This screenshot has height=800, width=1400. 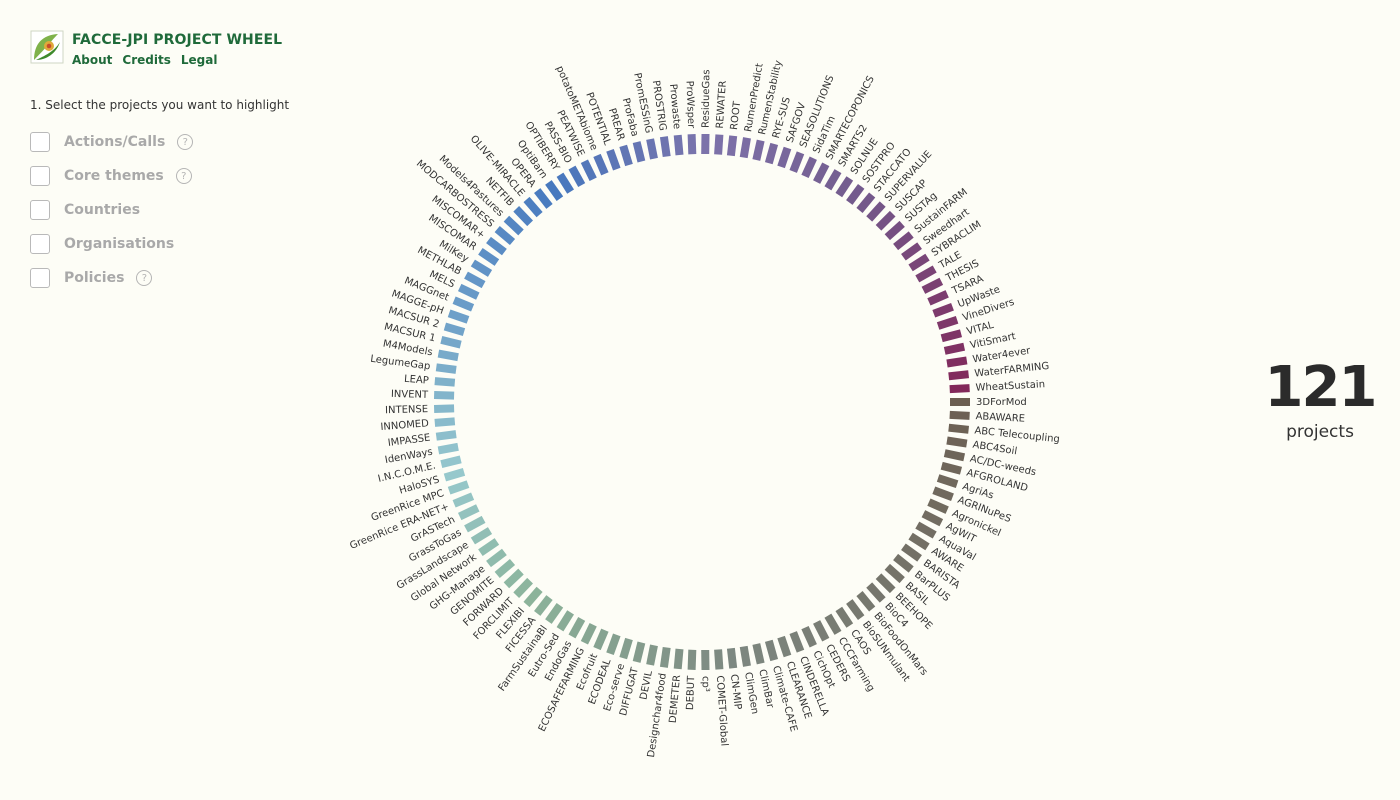 I want to click on project-label: WheatSustain, so click(x=1010, y=386).